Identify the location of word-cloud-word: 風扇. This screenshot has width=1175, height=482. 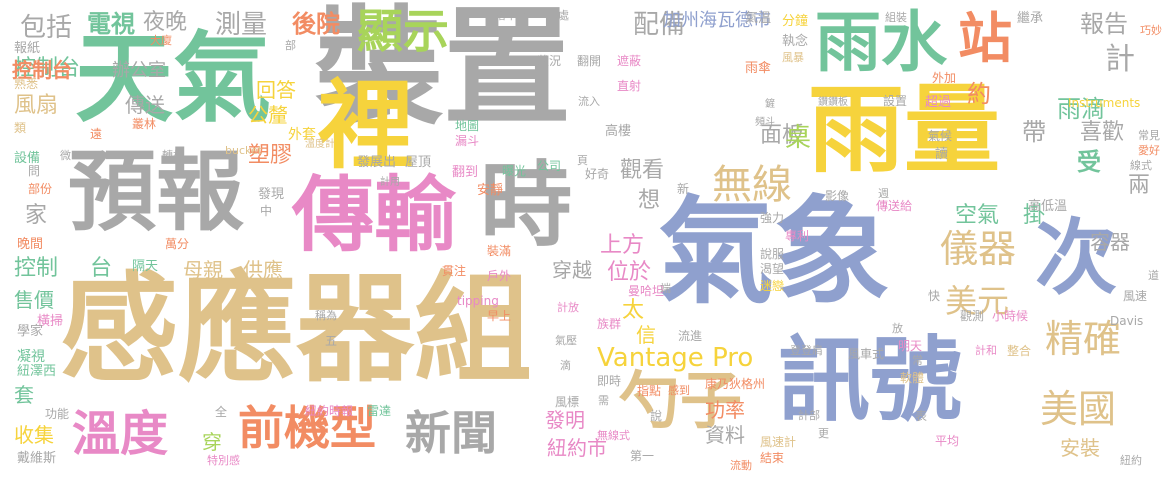
(36, 105).